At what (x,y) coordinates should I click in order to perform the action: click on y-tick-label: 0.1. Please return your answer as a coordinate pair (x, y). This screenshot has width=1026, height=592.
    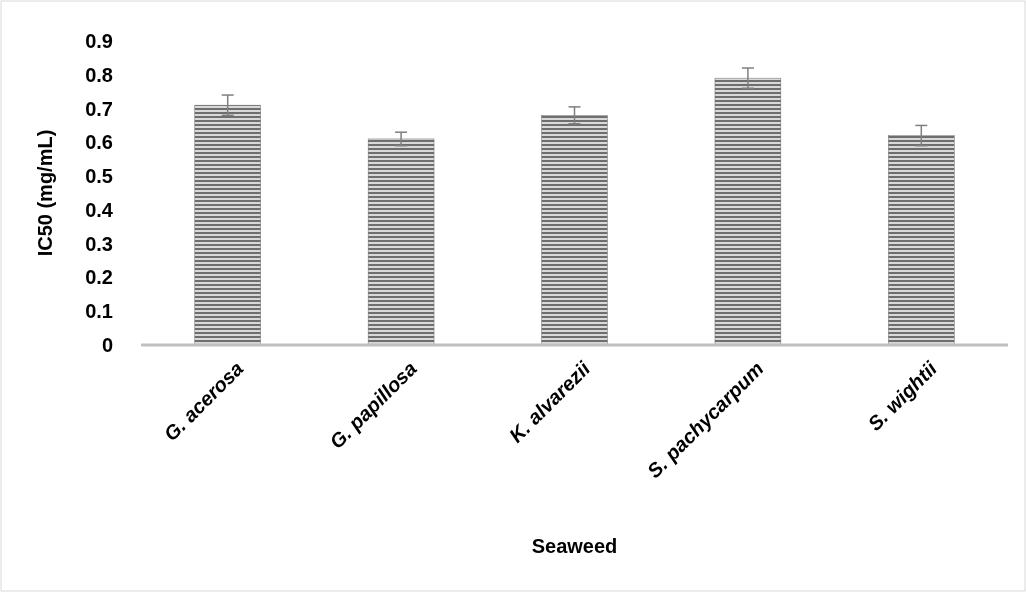
    Looking at the image, I should click on (99, 311).